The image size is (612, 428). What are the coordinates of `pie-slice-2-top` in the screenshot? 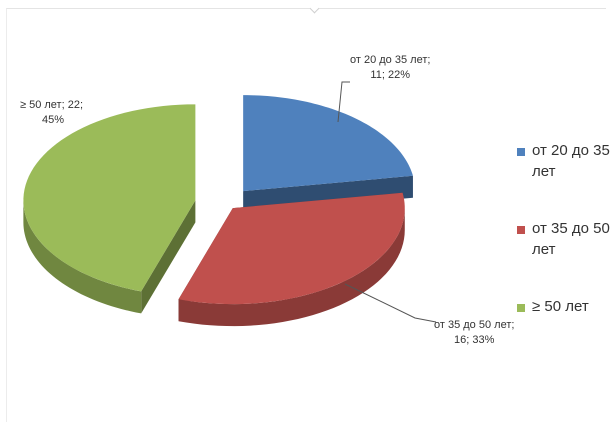 It's located at (291, 248).